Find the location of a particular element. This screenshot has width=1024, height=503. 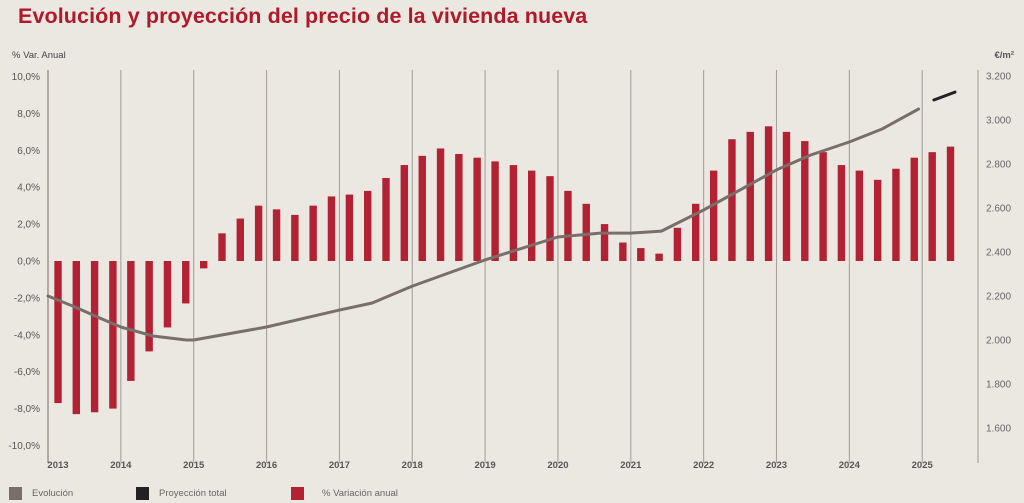

right-tick-label: 2.600 is located at coordinates (998, 209).